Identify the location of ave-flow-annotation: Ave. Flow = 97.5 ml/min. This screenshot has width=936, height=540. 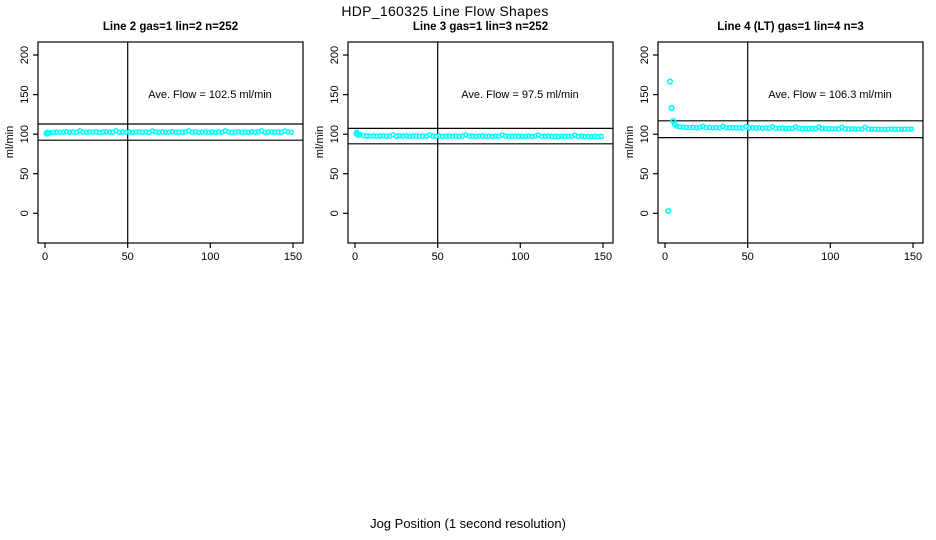
(519, 95).